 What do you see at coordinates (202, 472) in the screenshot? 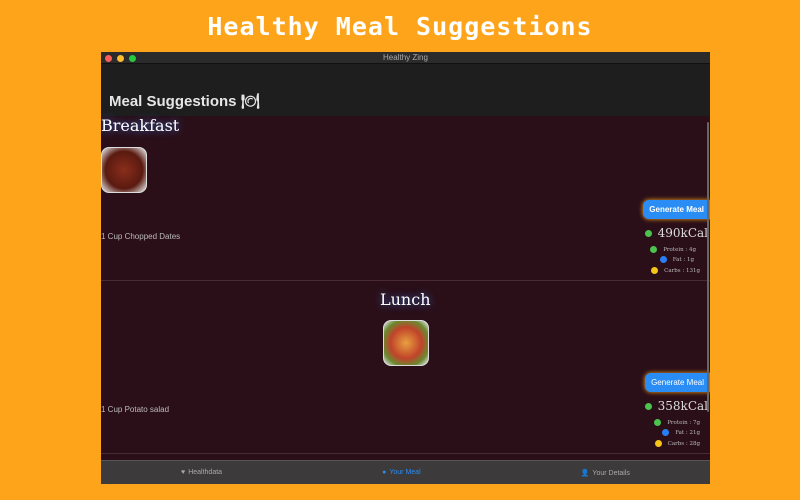
I see `tab-healthdata: ♥ Healthdata` at bounding box center [202, 472].